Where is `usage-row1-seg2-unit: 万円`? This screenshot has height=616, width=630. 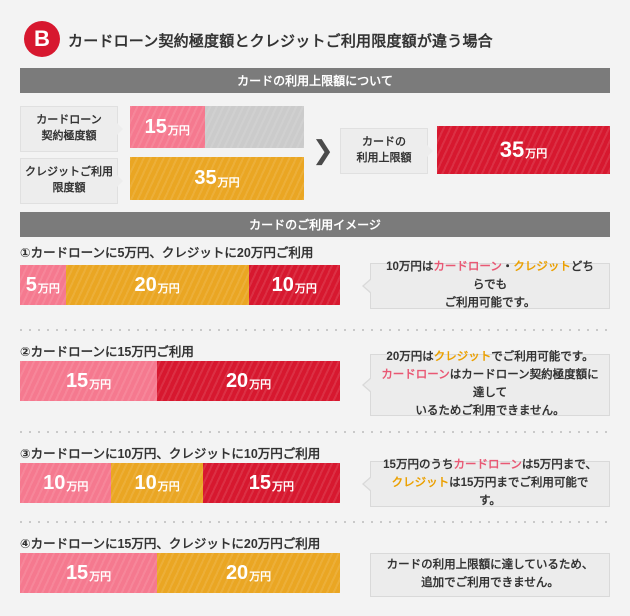
usage-row1-seg2-unit: 万円 is located at coordinates (168, 289).